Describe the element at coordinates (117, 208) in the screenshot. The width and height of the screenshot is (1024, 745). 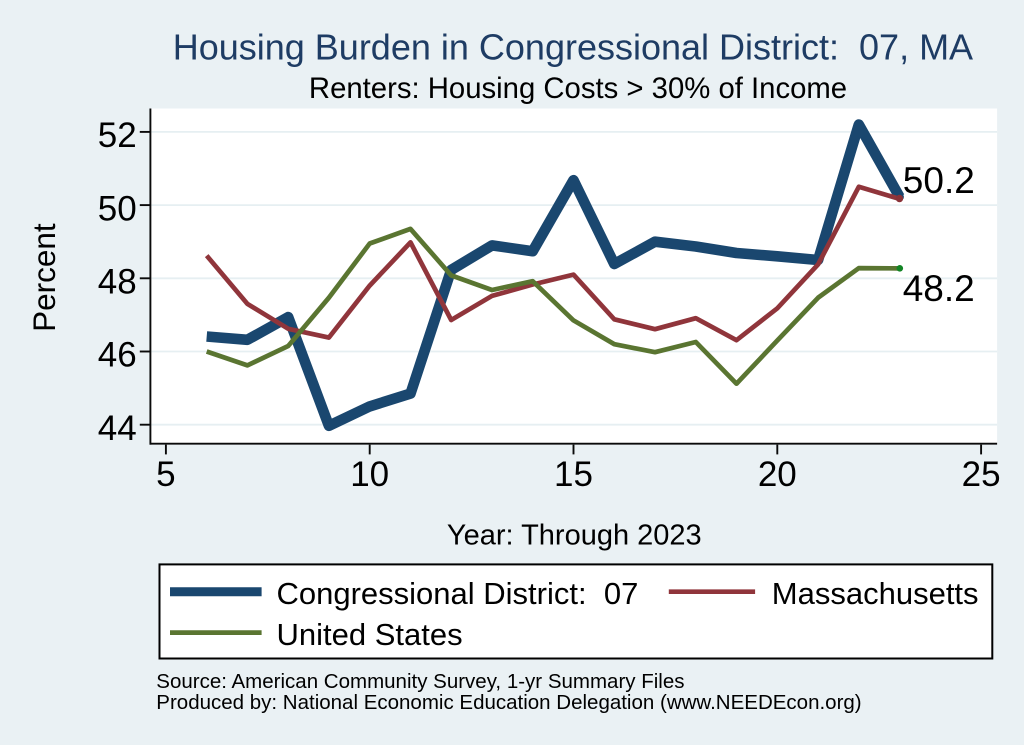
I see `svg-text: 50` at that location.